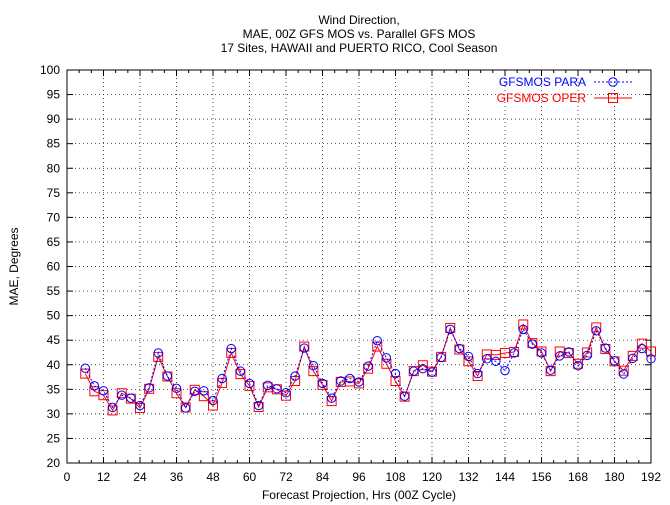 The width and height of the screenshot is (670, 505). Describe the element at coordinates (67, 477) in the screenshot. I see `x-tick-label: 0` at that location.